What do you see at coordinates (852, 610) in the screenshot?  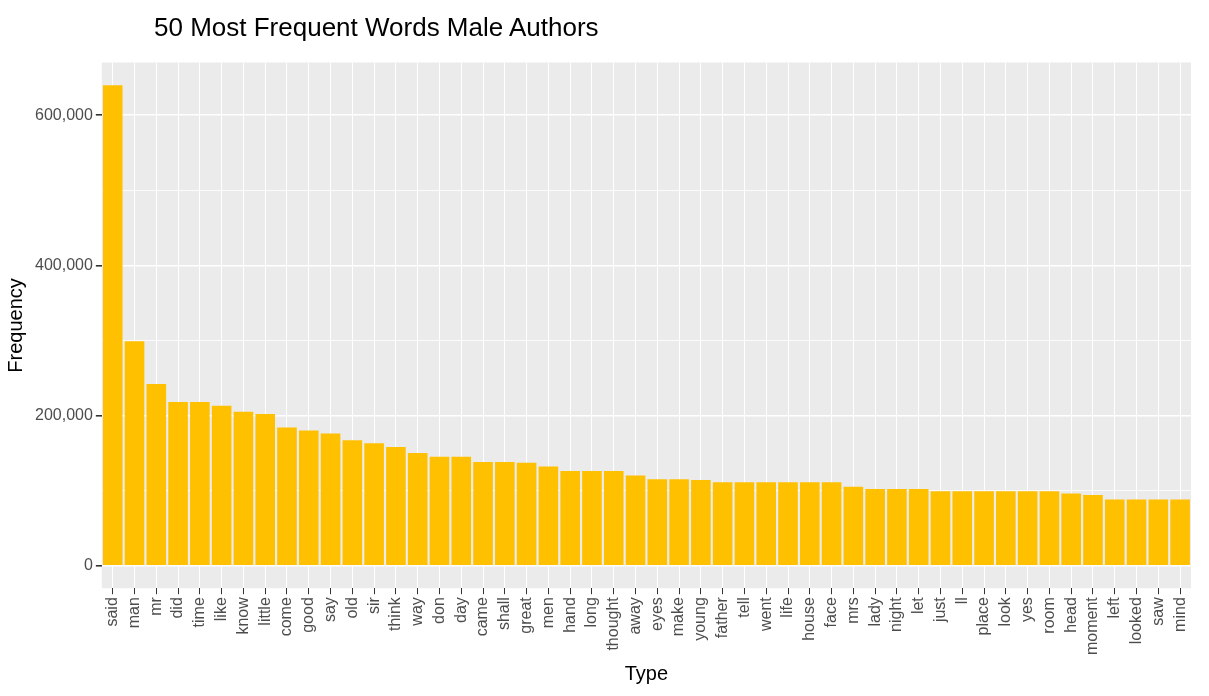 I see `x-tick-label: mrs` at bounding box center [852, 610].